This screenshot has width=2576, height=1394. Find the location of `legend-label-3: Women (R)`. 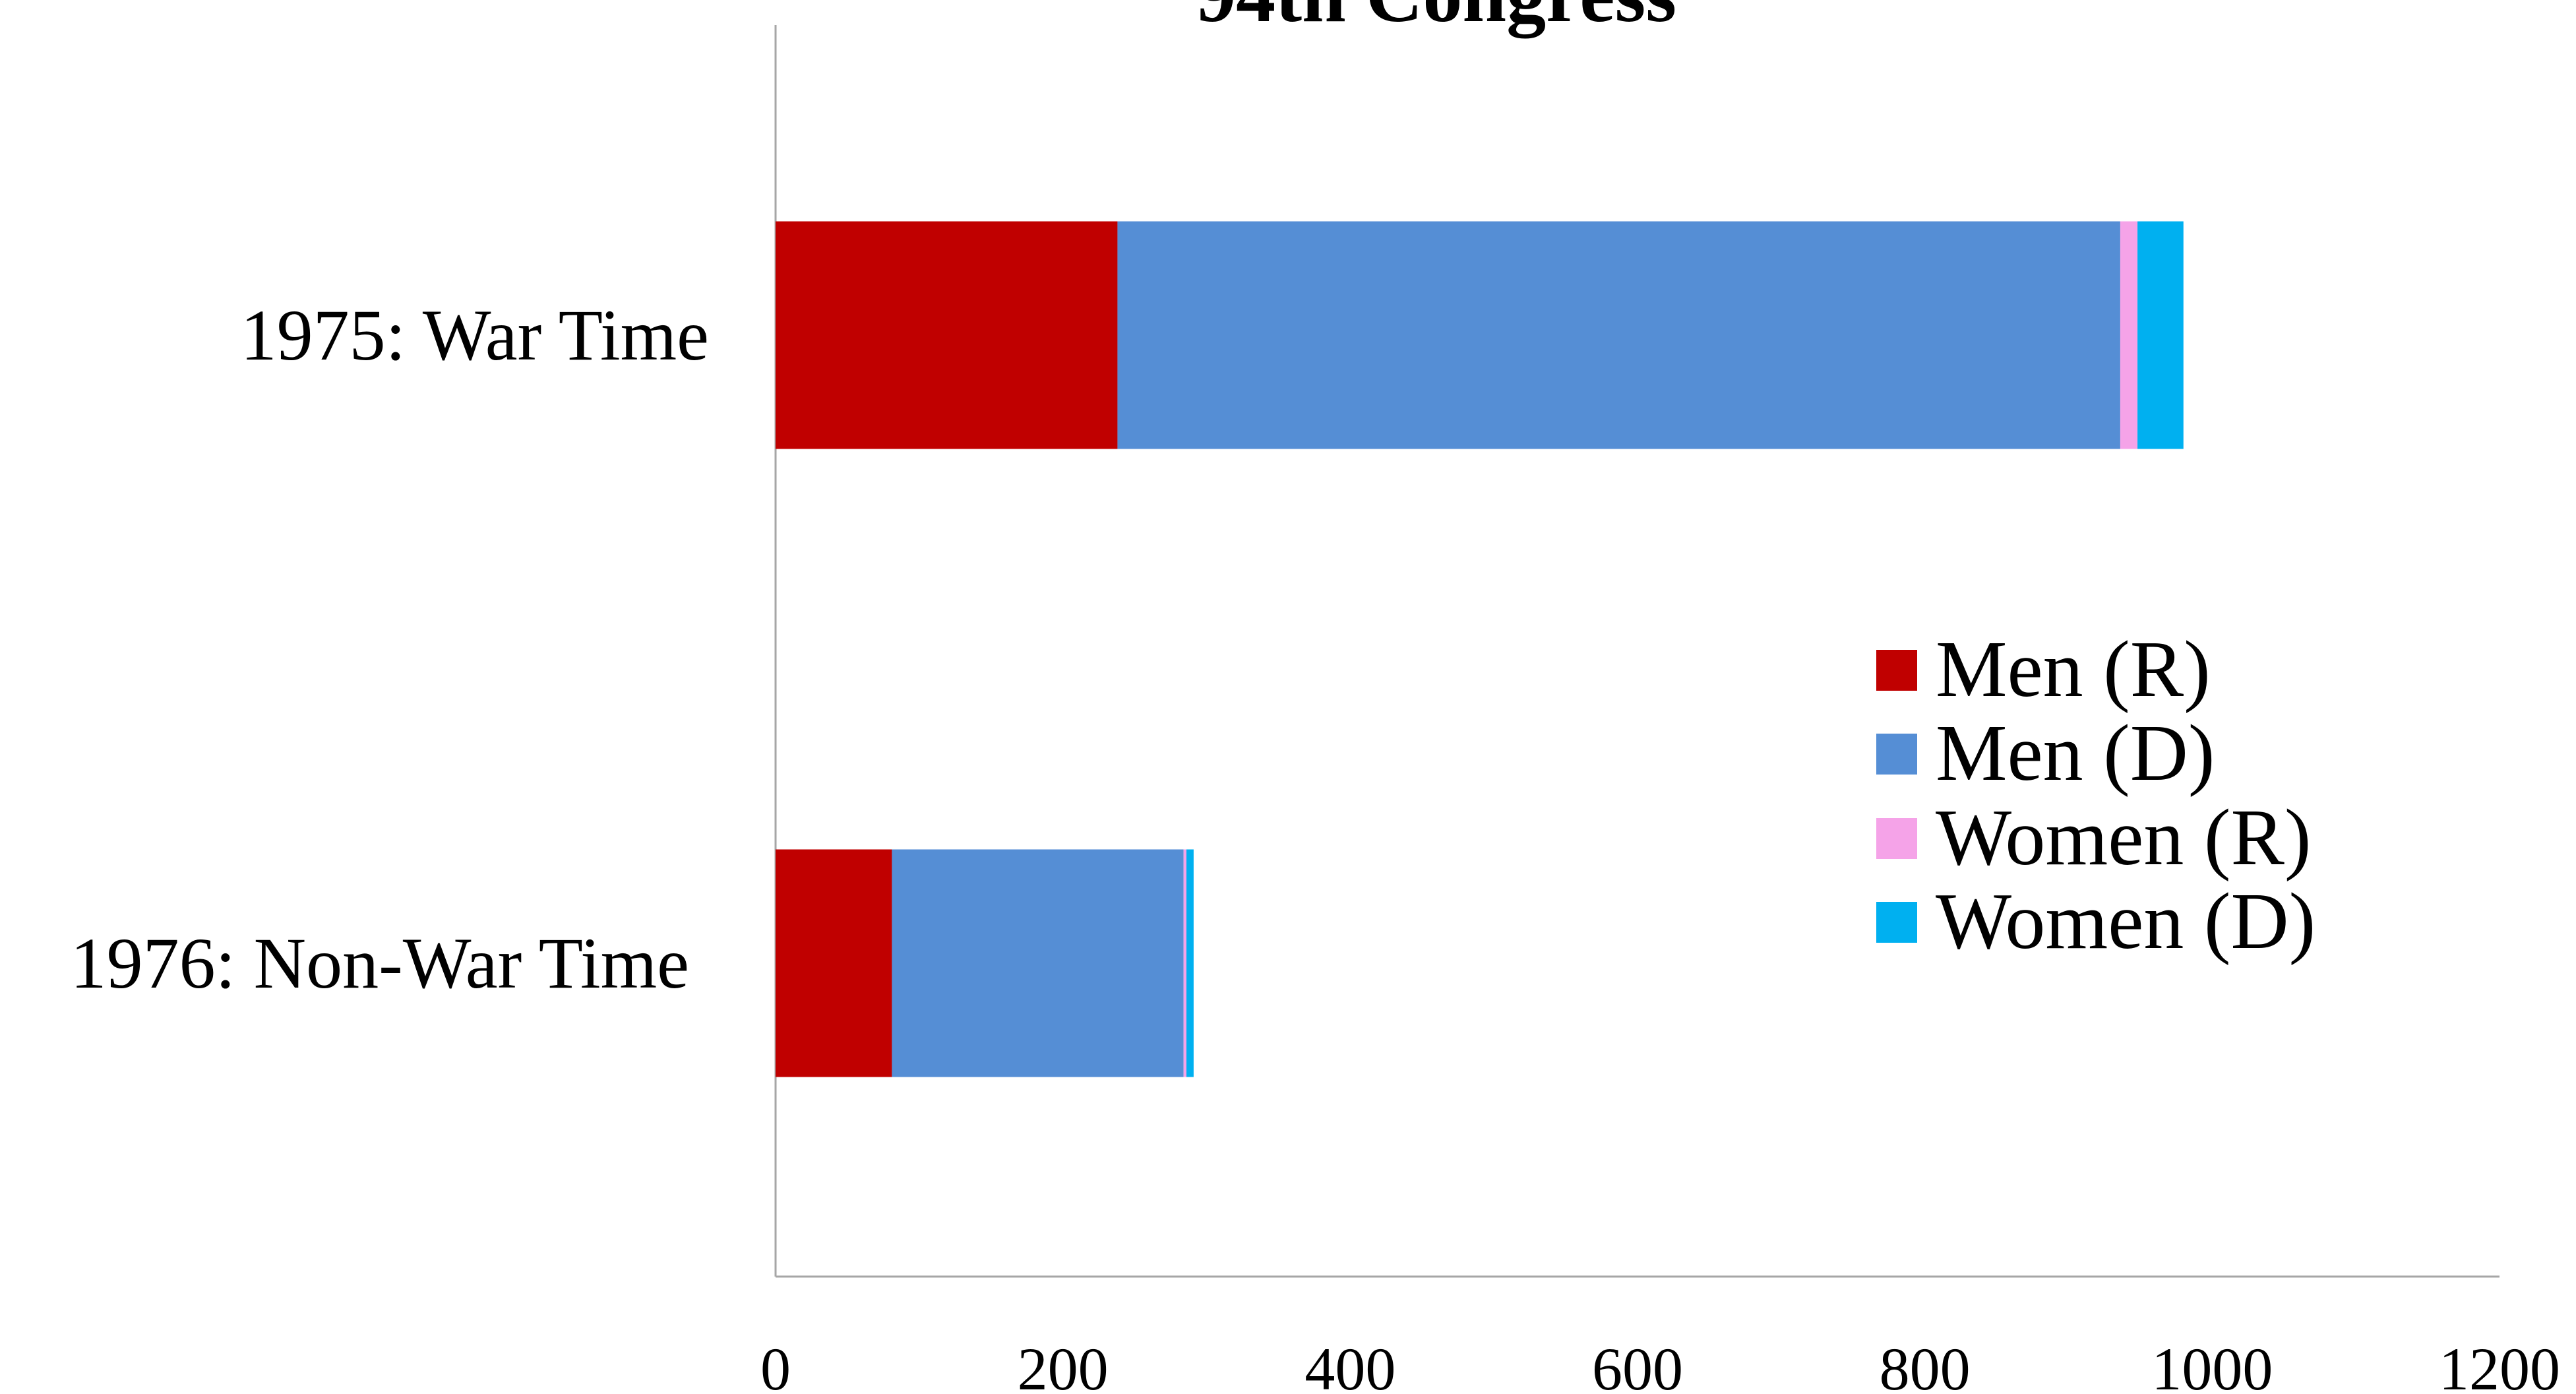

legend-label-3: Women (R) is located at coordinates (2124, 837).